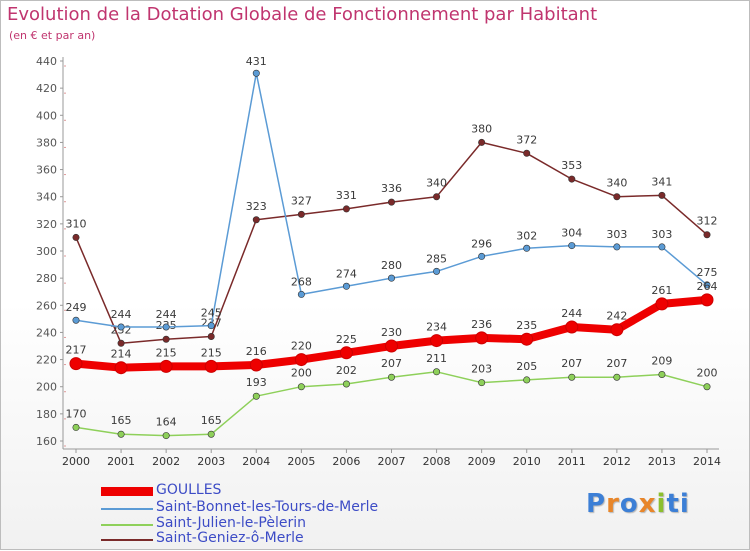 The width and height of the screenshot is (750, 551). I want to click on data-label-goulles: 225, so click(346, 339).